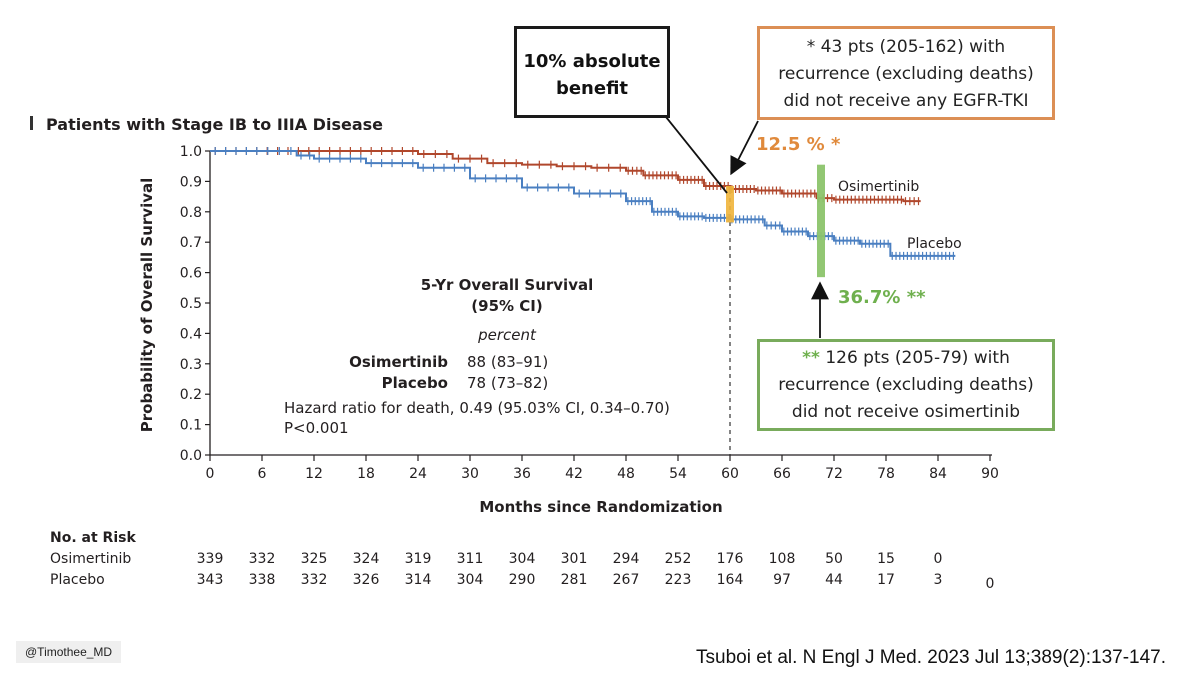 The height and width of the screenshot is (675, 1200). Describe the element at coordinates (811, 358) in the screenshot. I see `pbo-recurrence-stars: **` at that location.